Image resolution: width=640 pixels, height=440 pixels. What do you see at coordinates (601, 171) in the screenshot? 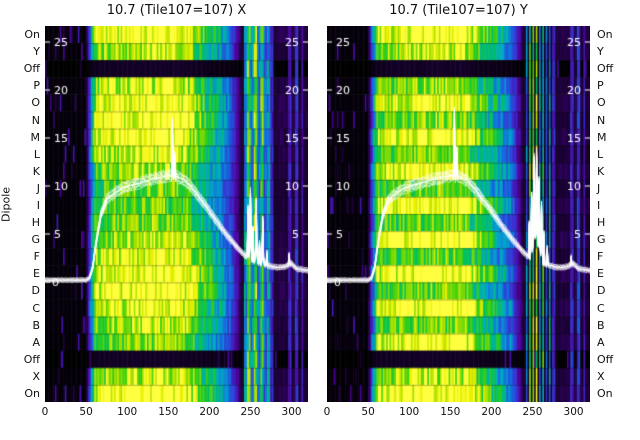
I see `row-label-right: K` at bounding box center [601, 171].